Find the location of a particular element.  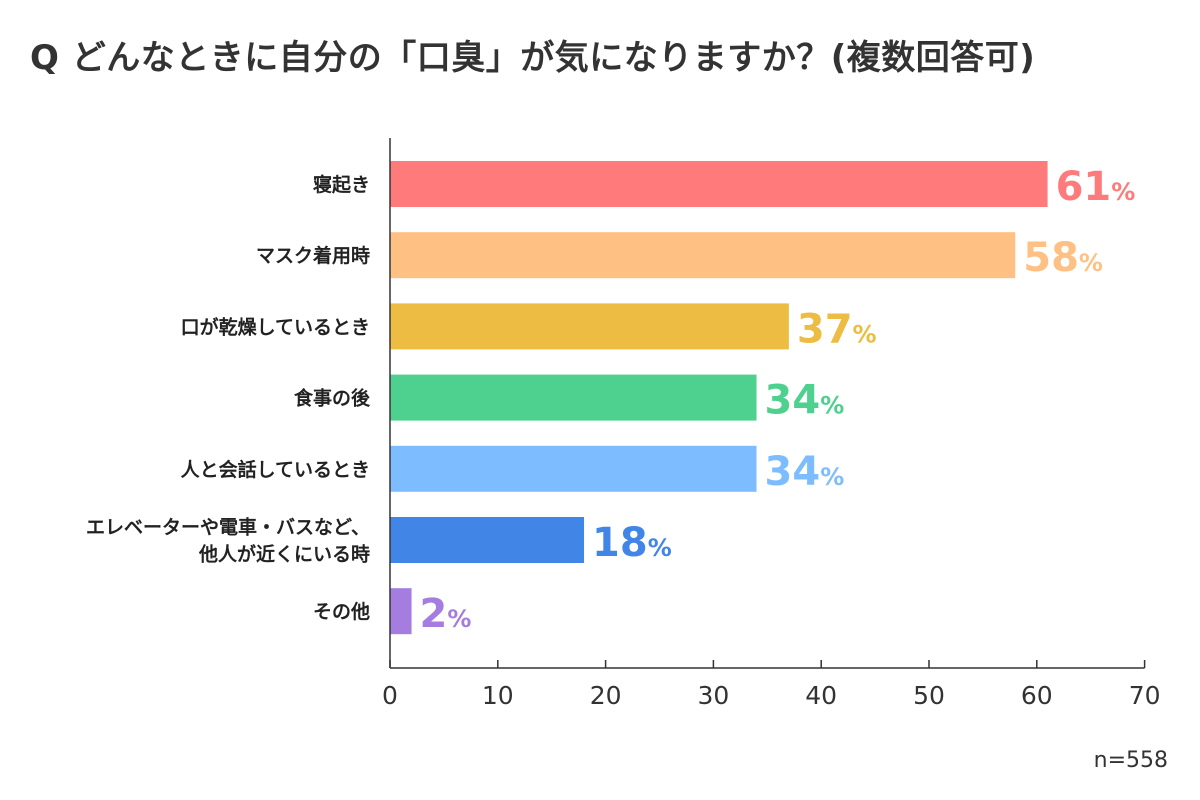

x-tick-label: 20 is located at coordinates (606, 695).